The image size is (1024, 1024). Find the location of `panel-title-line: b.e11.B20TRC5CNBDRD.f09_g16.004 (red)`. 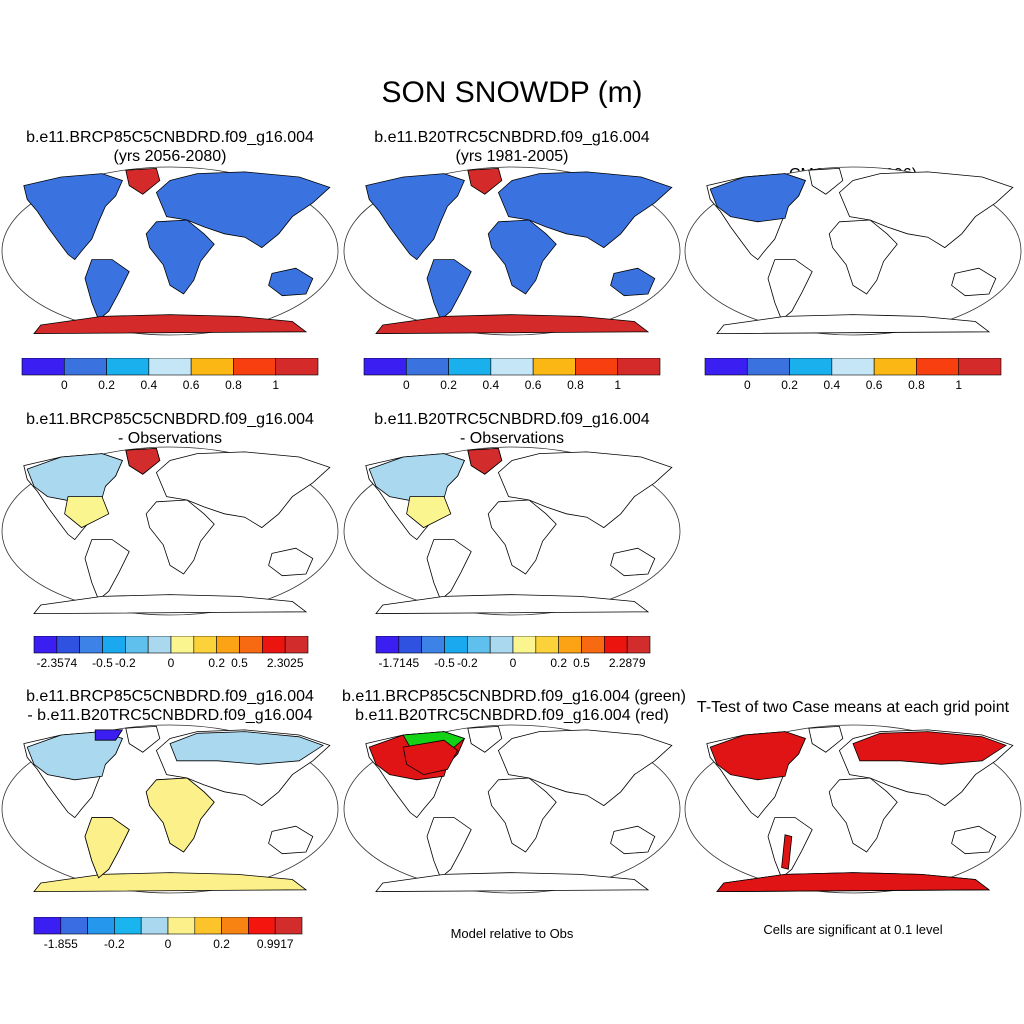

panel-title-line: b.e11.B20TRC5CNBDRD.f09_g16.004 (red) is located at coordinates (512, 715).